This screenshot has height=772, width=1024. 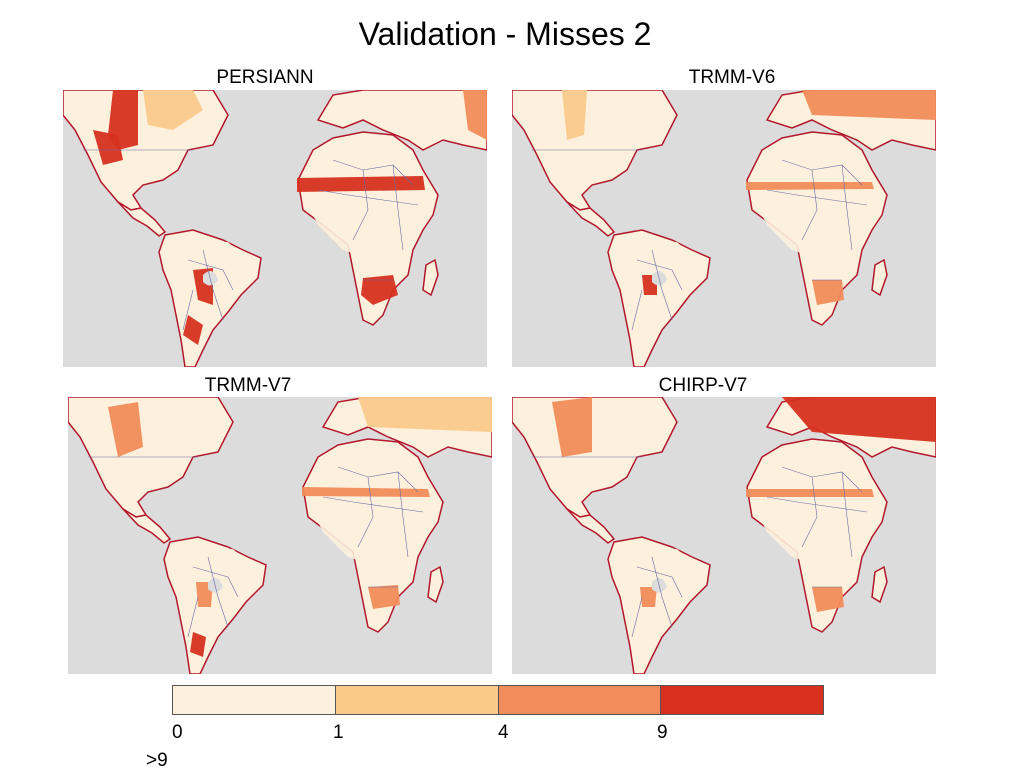 What do you see at coordinates (338, 732) in the screenshot?
I see `legend-tick-1: 1` at bounding box center [338, 732].